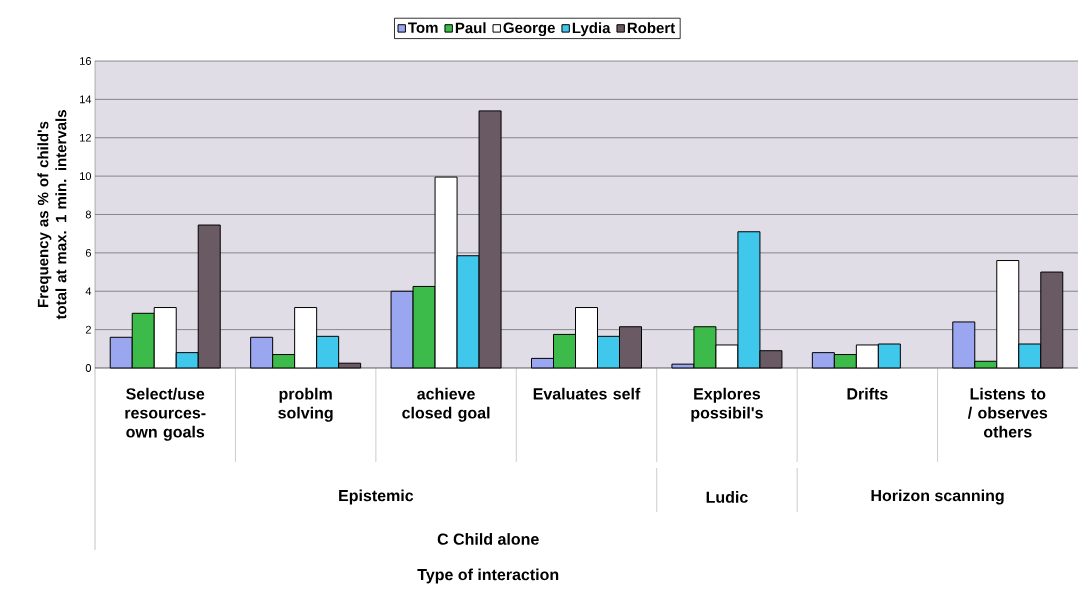 The width and height of the screenshot is (1080, 589). What do you see at coordinates (85, 61) in the screenshot?
I see `y-tick-label: 16` at bounding box center [85, 61].